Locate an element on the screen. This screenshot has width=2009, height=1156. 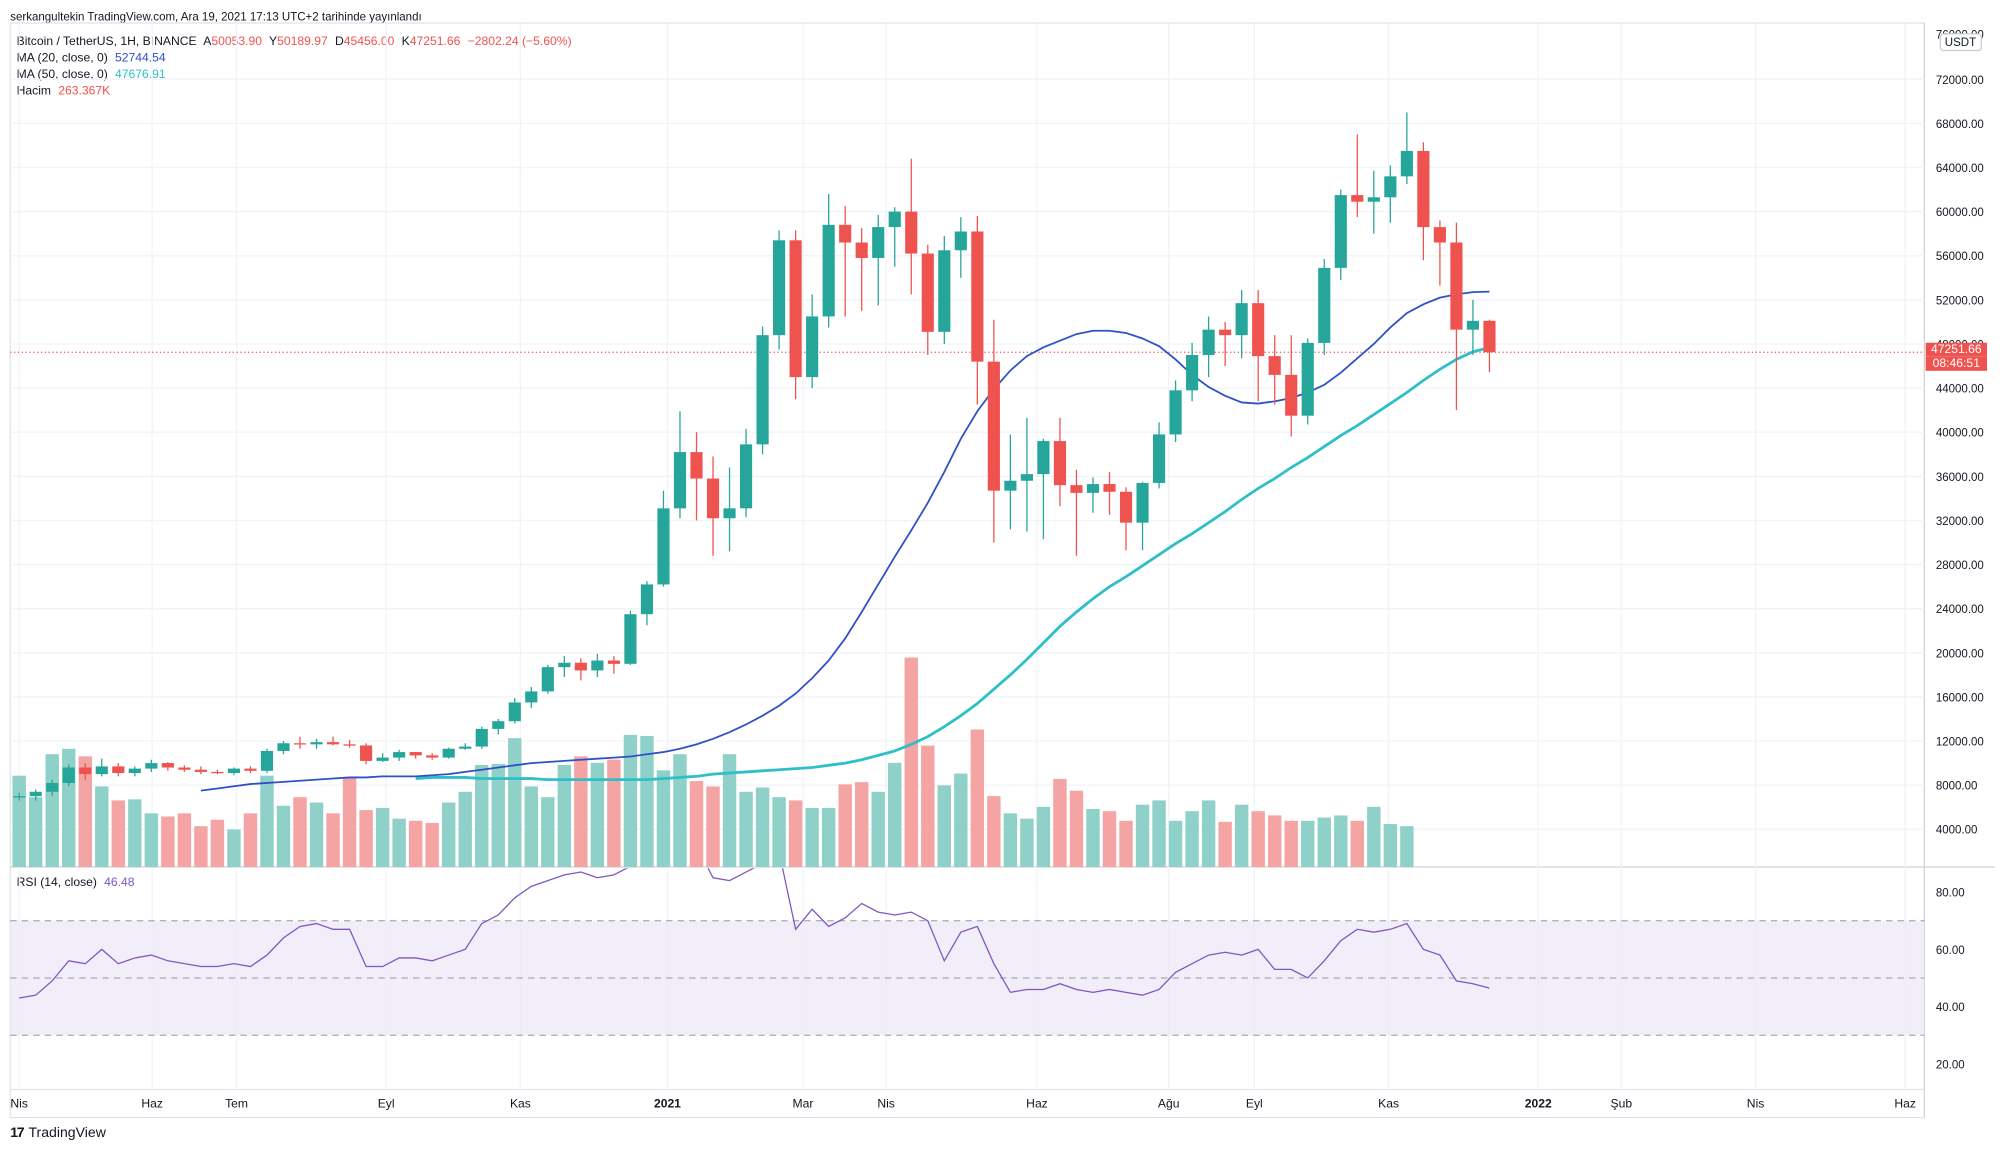
footer-brand: TradingView is located at coordinates (67, 1133).